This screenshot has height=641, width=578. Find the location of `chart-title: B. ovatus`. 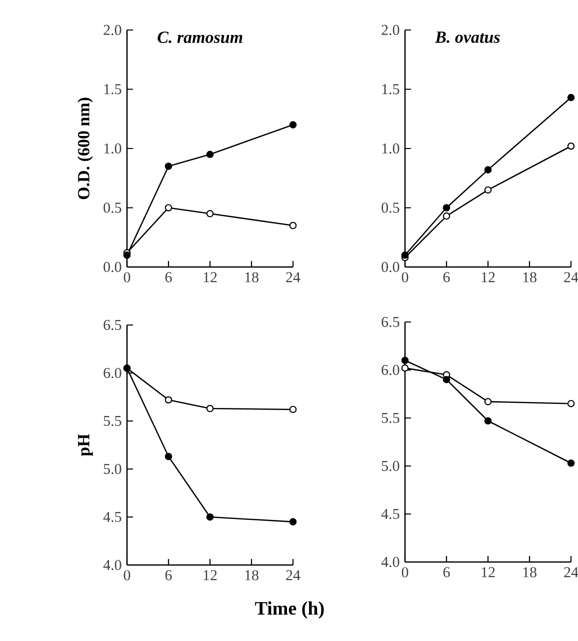

chart-title: B. ovatus is located at coordinates (467, 37).